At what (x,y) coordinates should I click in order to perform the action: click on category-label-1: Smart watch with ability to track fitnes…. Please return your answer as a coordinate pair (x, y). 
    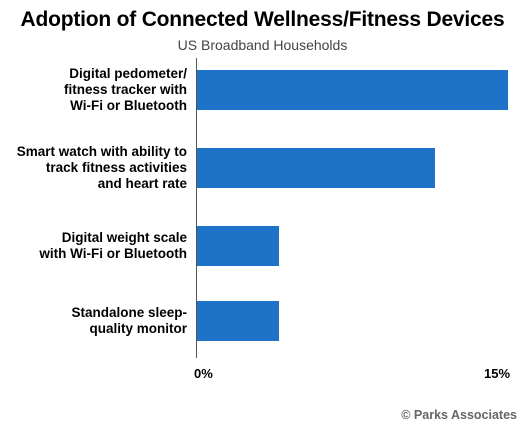
    Looking at the image, I should click on (101, 167).